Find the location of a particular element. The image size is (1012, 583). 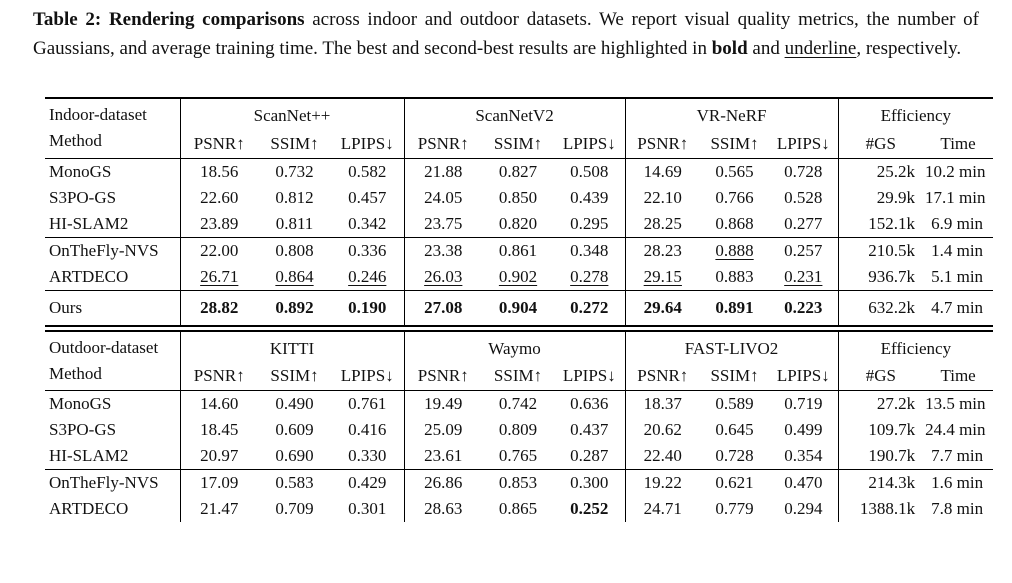

value-cell: 18.45 is located at coordinates (218, 430).